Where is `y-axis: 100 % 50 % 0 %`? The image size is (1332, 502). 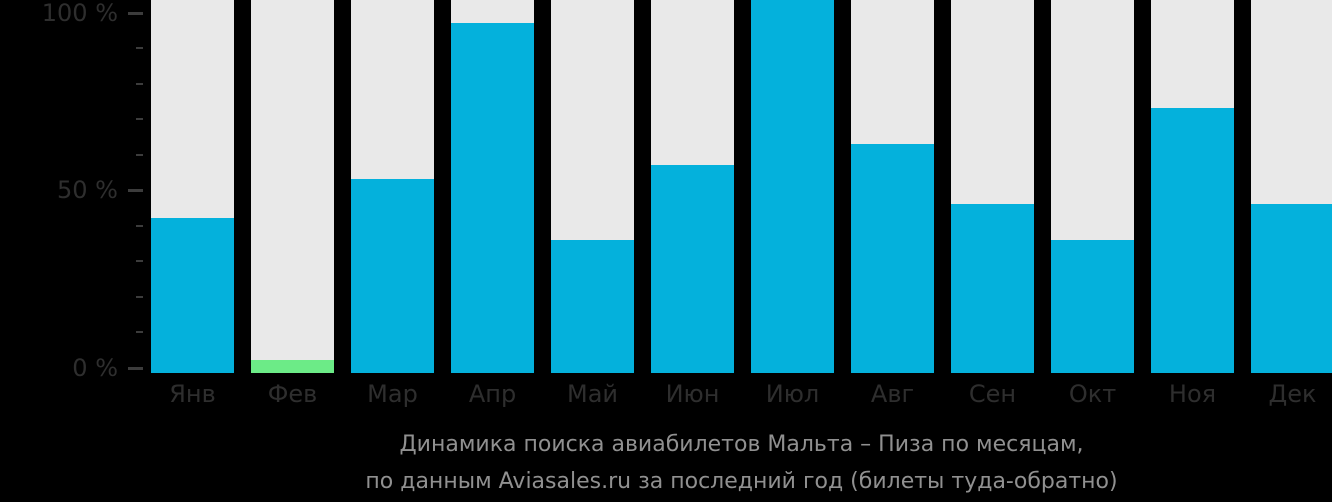 y-axis: 100 % 50 % 0 % is located at coordinates (75, 191).